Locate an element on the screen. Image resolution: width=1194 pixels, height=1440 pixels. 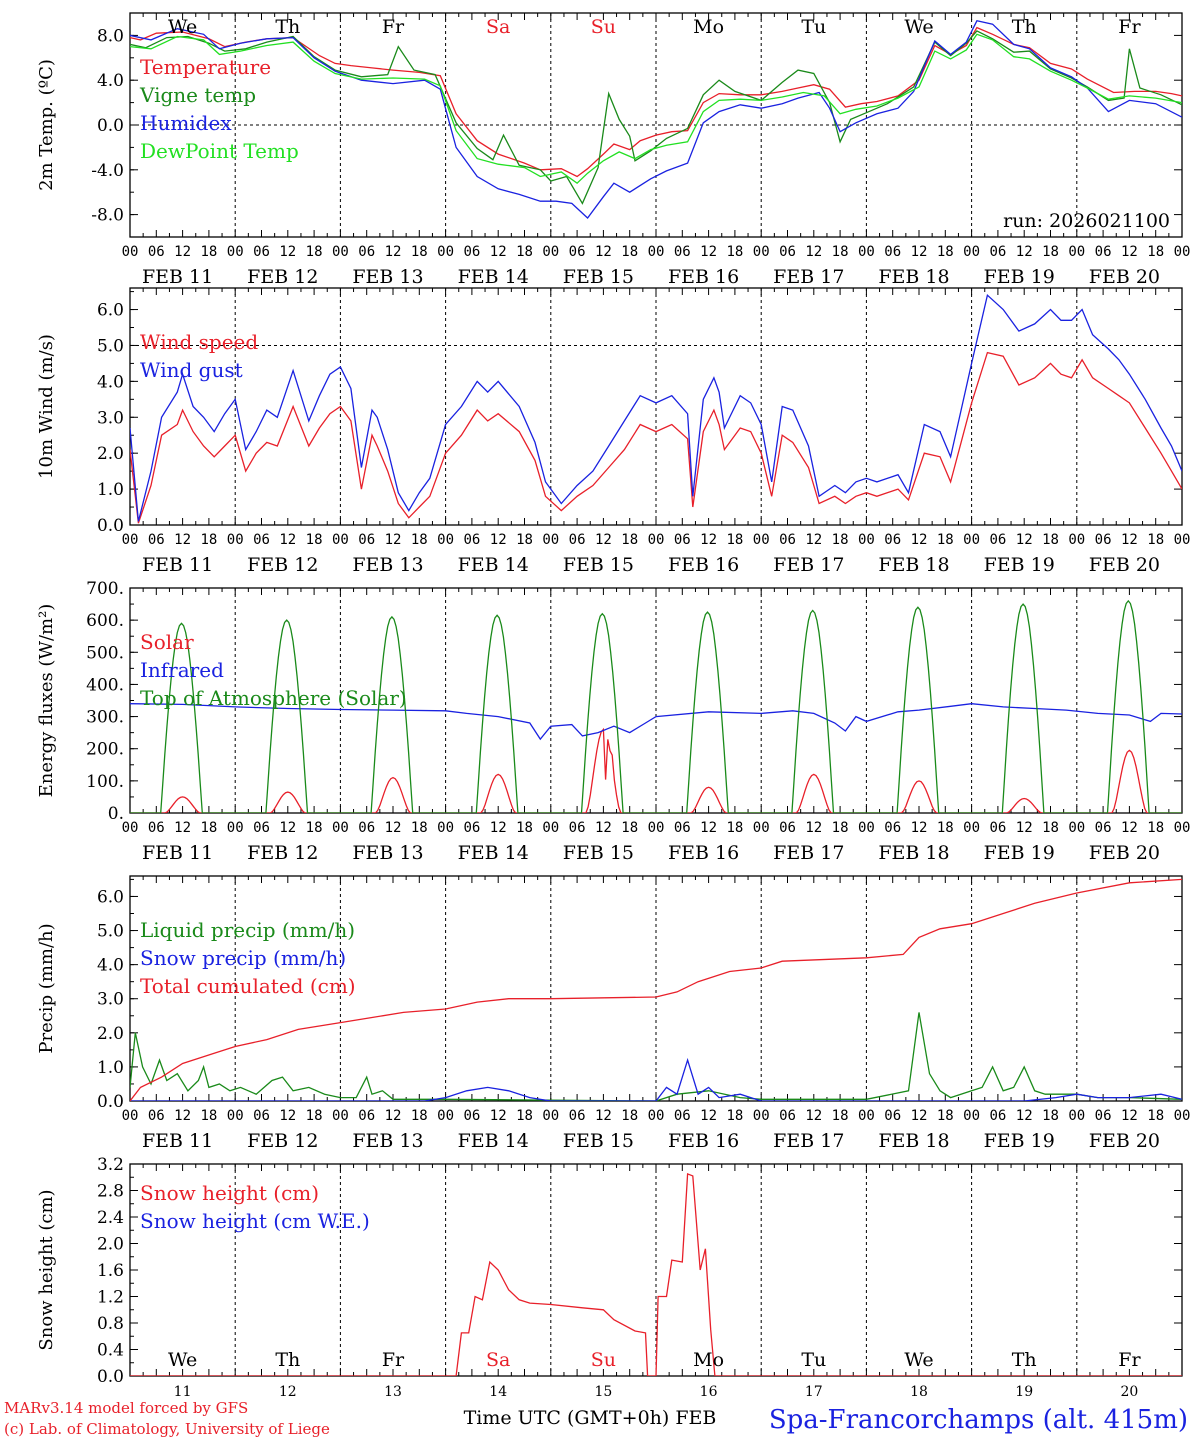
day-header: We is located at coordinates (182, 1360).